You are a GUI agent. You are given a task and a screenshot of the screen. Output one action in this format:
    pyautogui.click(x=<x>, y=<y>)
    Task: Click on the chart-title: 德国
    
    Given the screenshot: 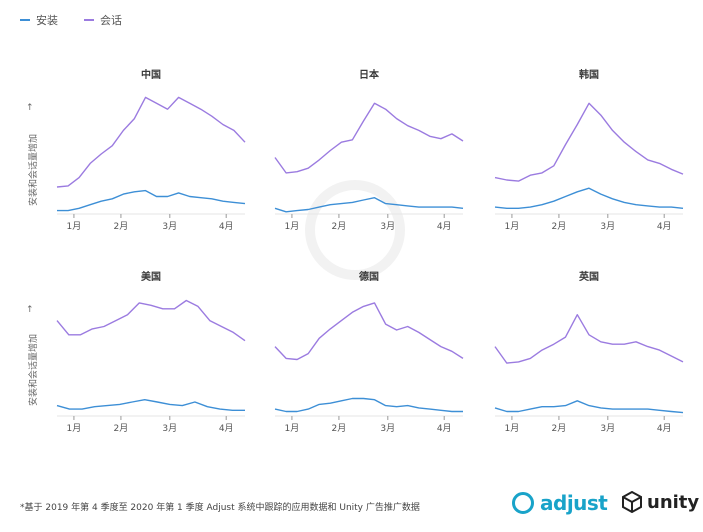 What is the action you would take?
    pyautogui.click(x=368, y=276)
    